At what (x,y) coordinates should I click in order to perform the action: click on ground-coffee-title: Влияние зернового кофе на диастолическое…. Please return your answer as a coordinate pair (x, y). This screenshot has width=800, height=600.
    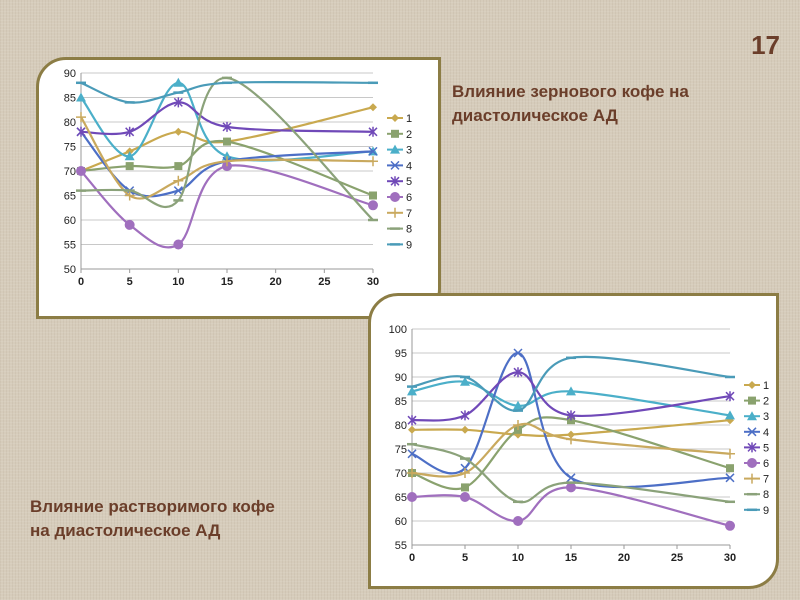
    Looking at the image, I should click on (570, 104).